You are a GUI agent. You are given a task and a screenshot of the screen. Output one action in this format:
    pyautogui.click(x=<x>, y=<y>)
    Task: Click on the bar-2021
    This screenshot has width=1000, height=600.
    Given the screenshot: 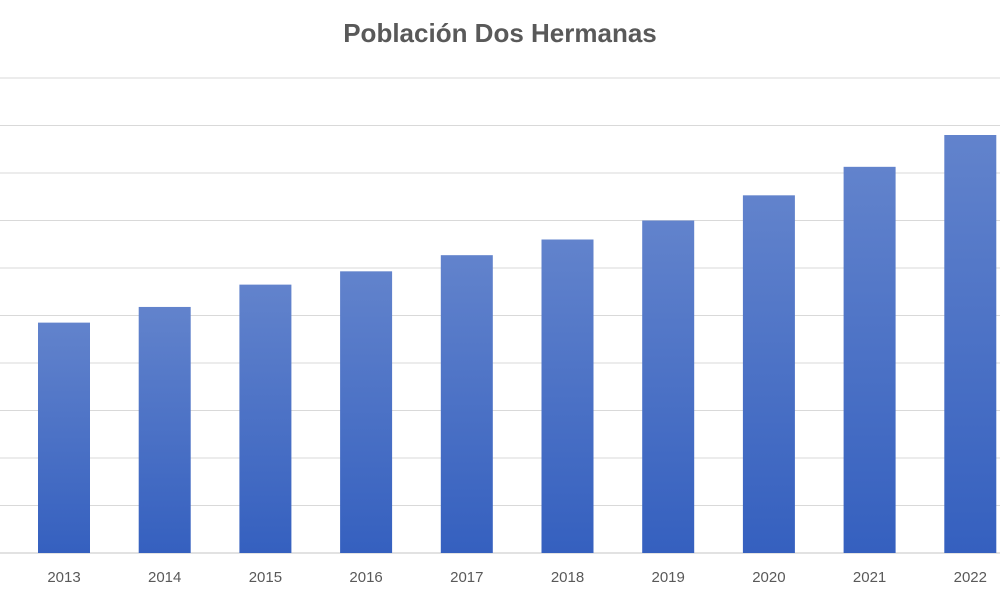 What is the action you would take?
    pyautogui.click(x=869, y=359)
    